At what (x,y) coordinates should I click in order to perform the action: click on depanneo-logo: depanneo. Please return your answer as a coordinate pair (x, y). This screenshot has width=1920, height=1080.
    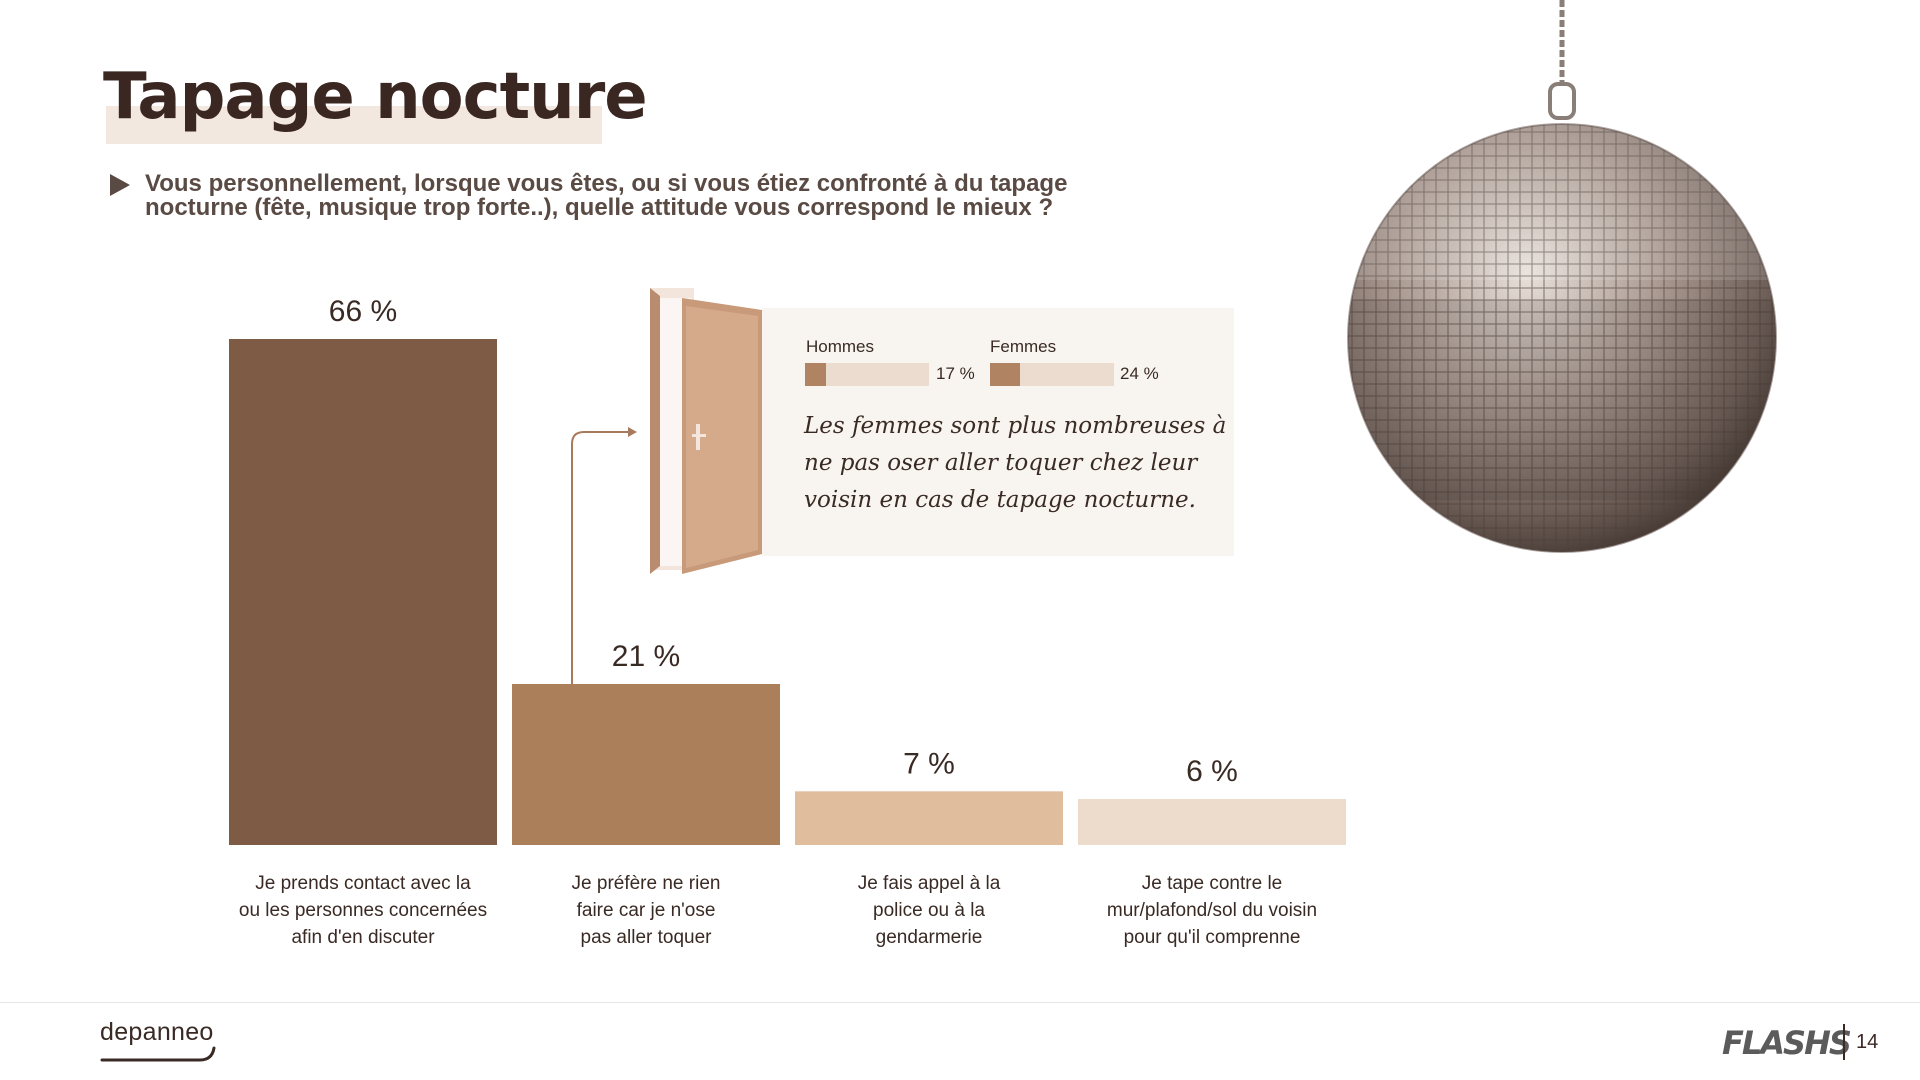
    Looking at the image, I should click on (157, 1032).